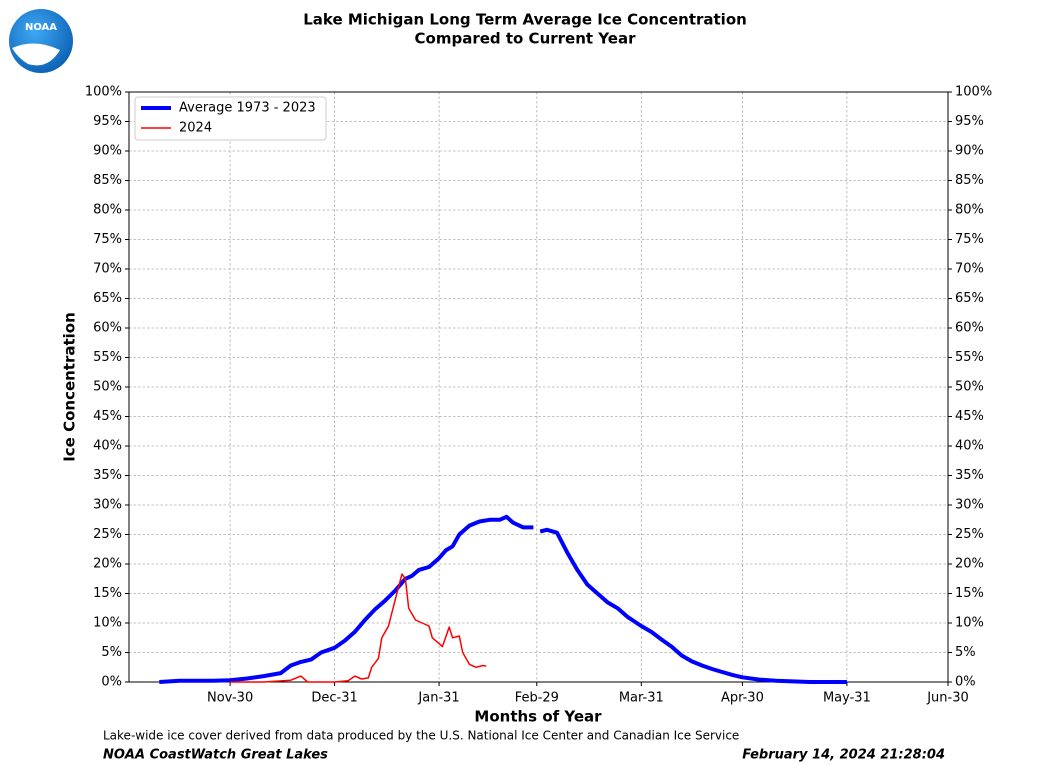  I want to click on y2-tick-label: 15%, so click(969, 593).